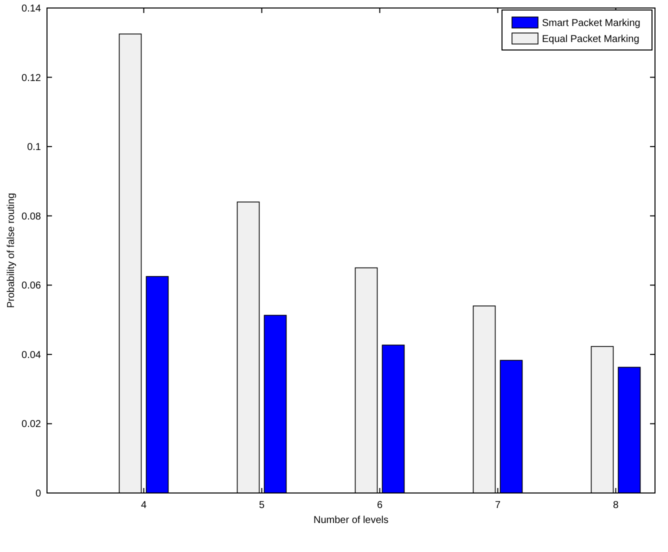  I want to click on y-tick-label: 0.04, so click(32, 355).